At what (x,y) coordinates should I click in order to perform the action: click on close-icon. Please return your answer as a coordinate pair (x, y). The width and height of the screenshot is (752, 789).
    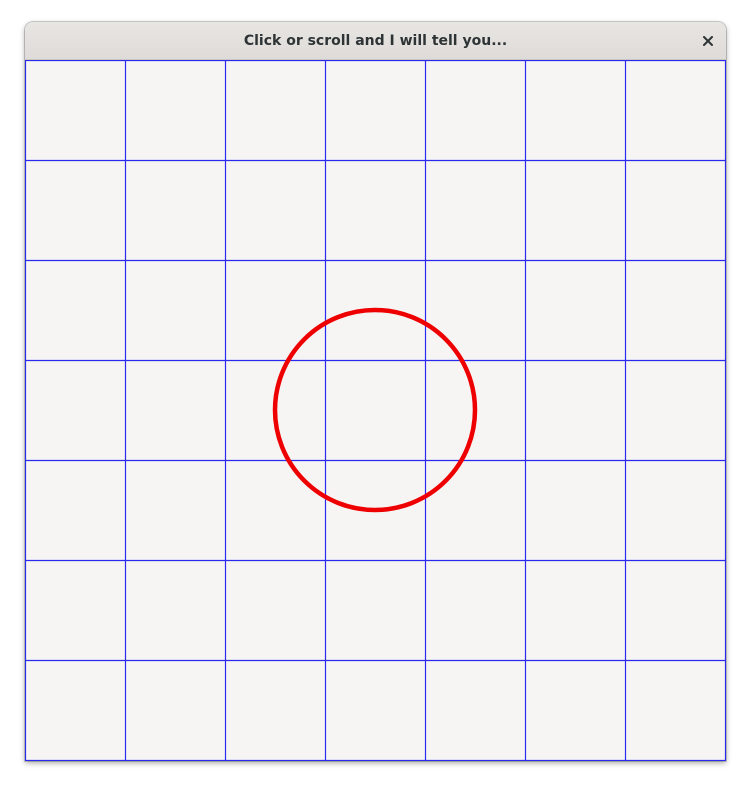
    Looking at the image, I should click on (708, 41).